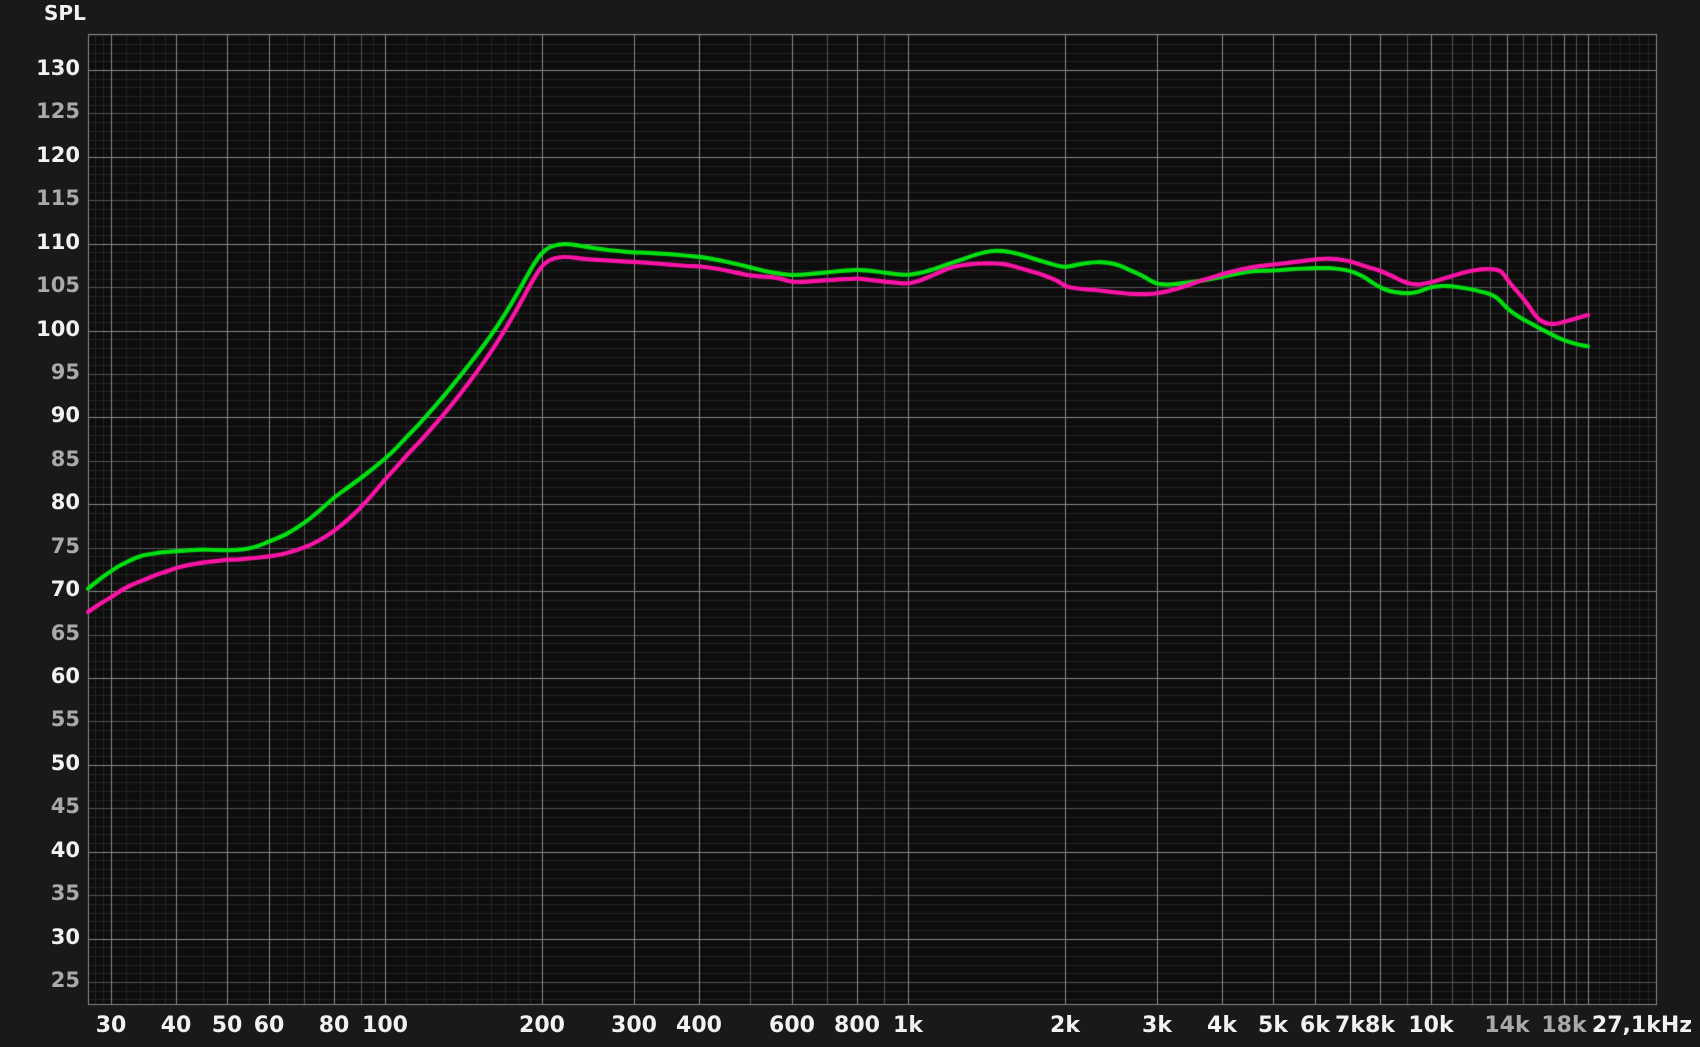  I want to click on x-tick-label: 18k, so click(1564, 1025).